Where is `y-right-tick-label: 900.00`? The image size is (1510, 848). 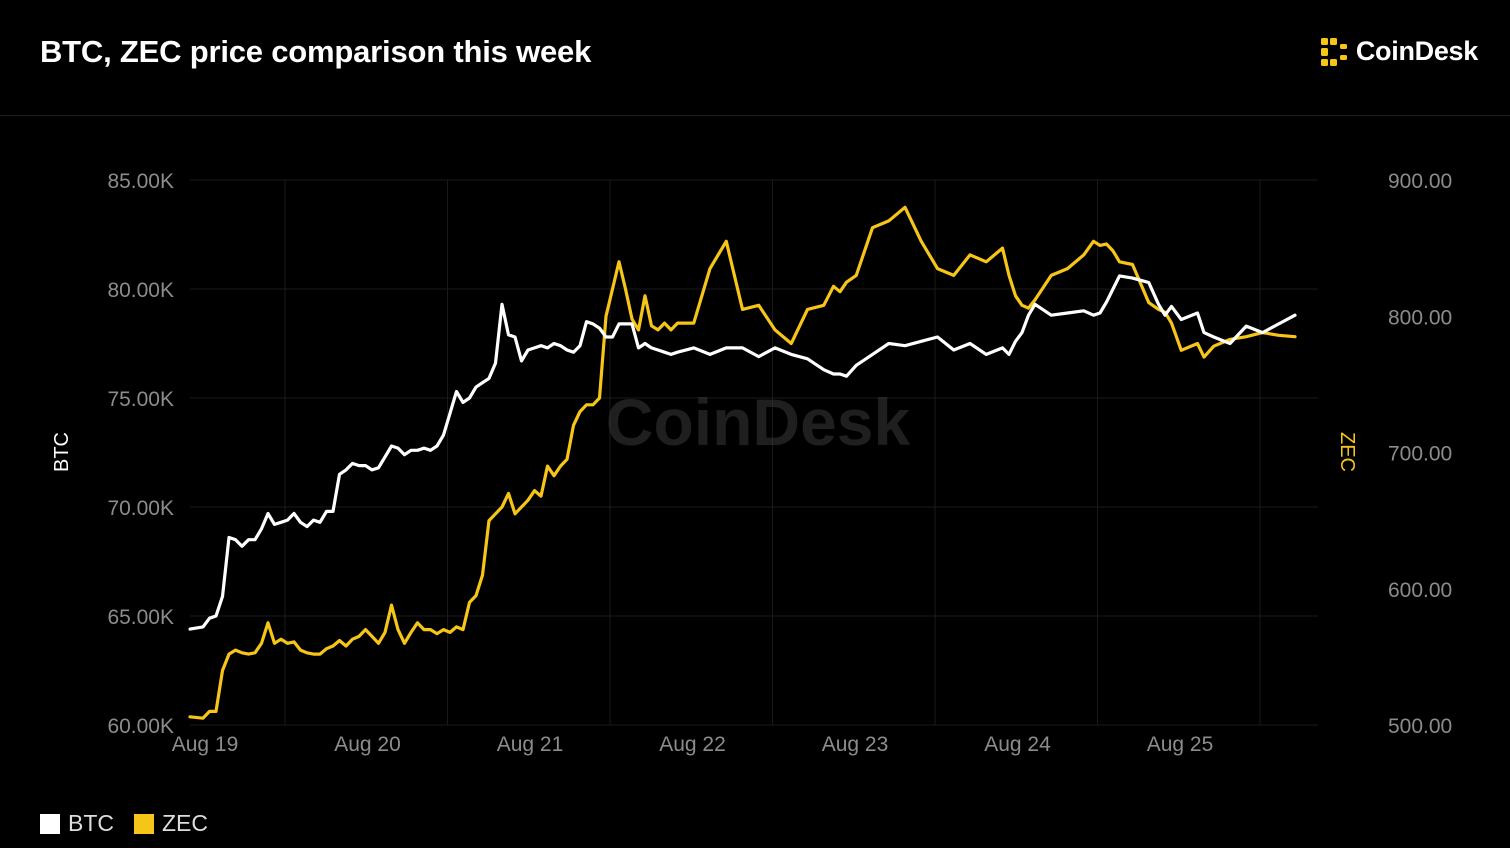
y-right-tick-label: 900.00 is located at coordinates (1420, 181).